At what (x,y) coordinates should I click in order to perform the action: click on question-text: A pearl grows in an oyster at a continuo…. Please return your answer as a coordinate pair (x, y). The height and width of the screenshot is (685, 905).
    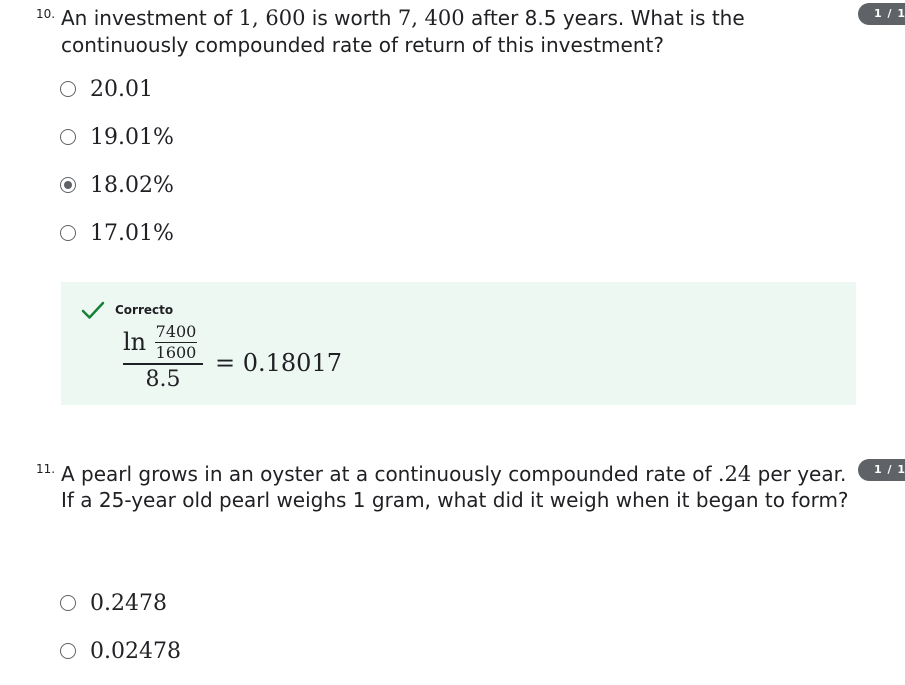
    Looking at the image, I should click on (455, 487).